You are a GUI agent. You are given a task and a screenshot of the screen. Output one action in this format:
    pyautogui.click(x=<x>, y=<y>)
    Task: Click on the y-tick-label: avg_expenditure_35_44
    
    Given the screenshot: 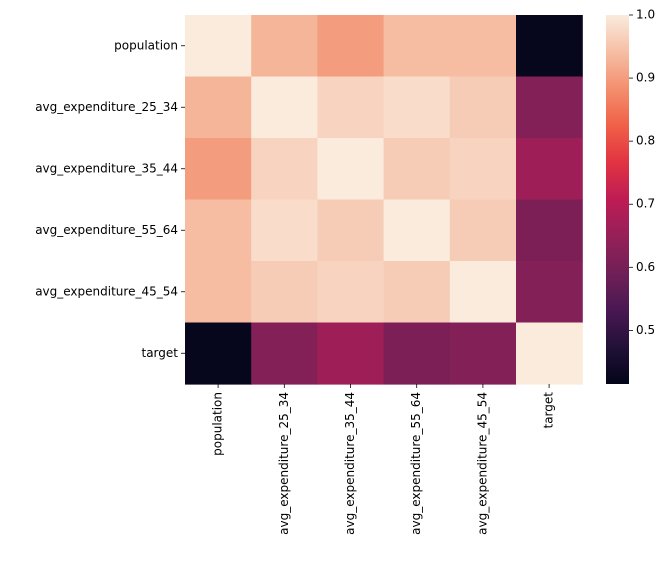 What is the action you would take?
    pyautogui.click(x=106, y=168)
    